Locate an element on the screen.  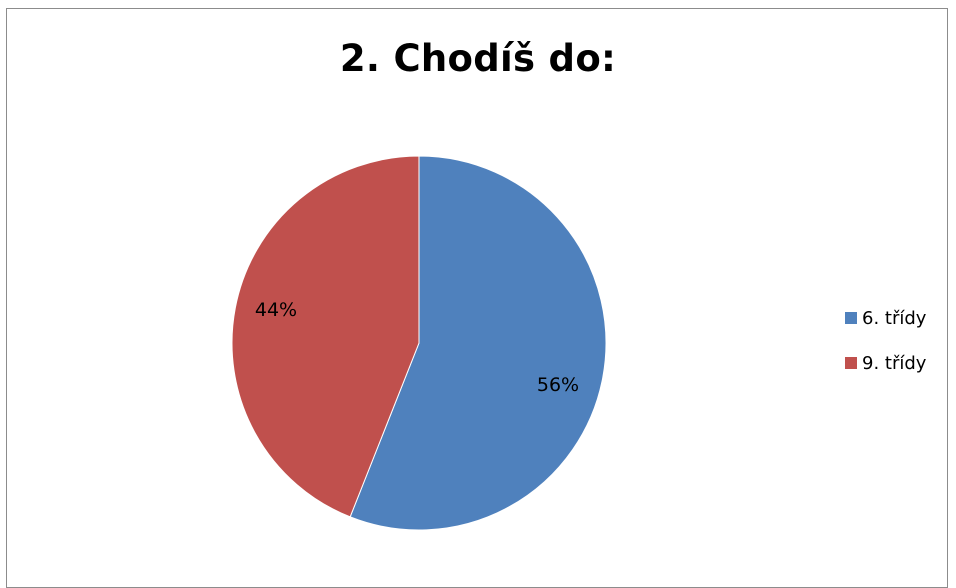
legend-item-9-tridy: 9. třídy is located at coordinates (885, 363).